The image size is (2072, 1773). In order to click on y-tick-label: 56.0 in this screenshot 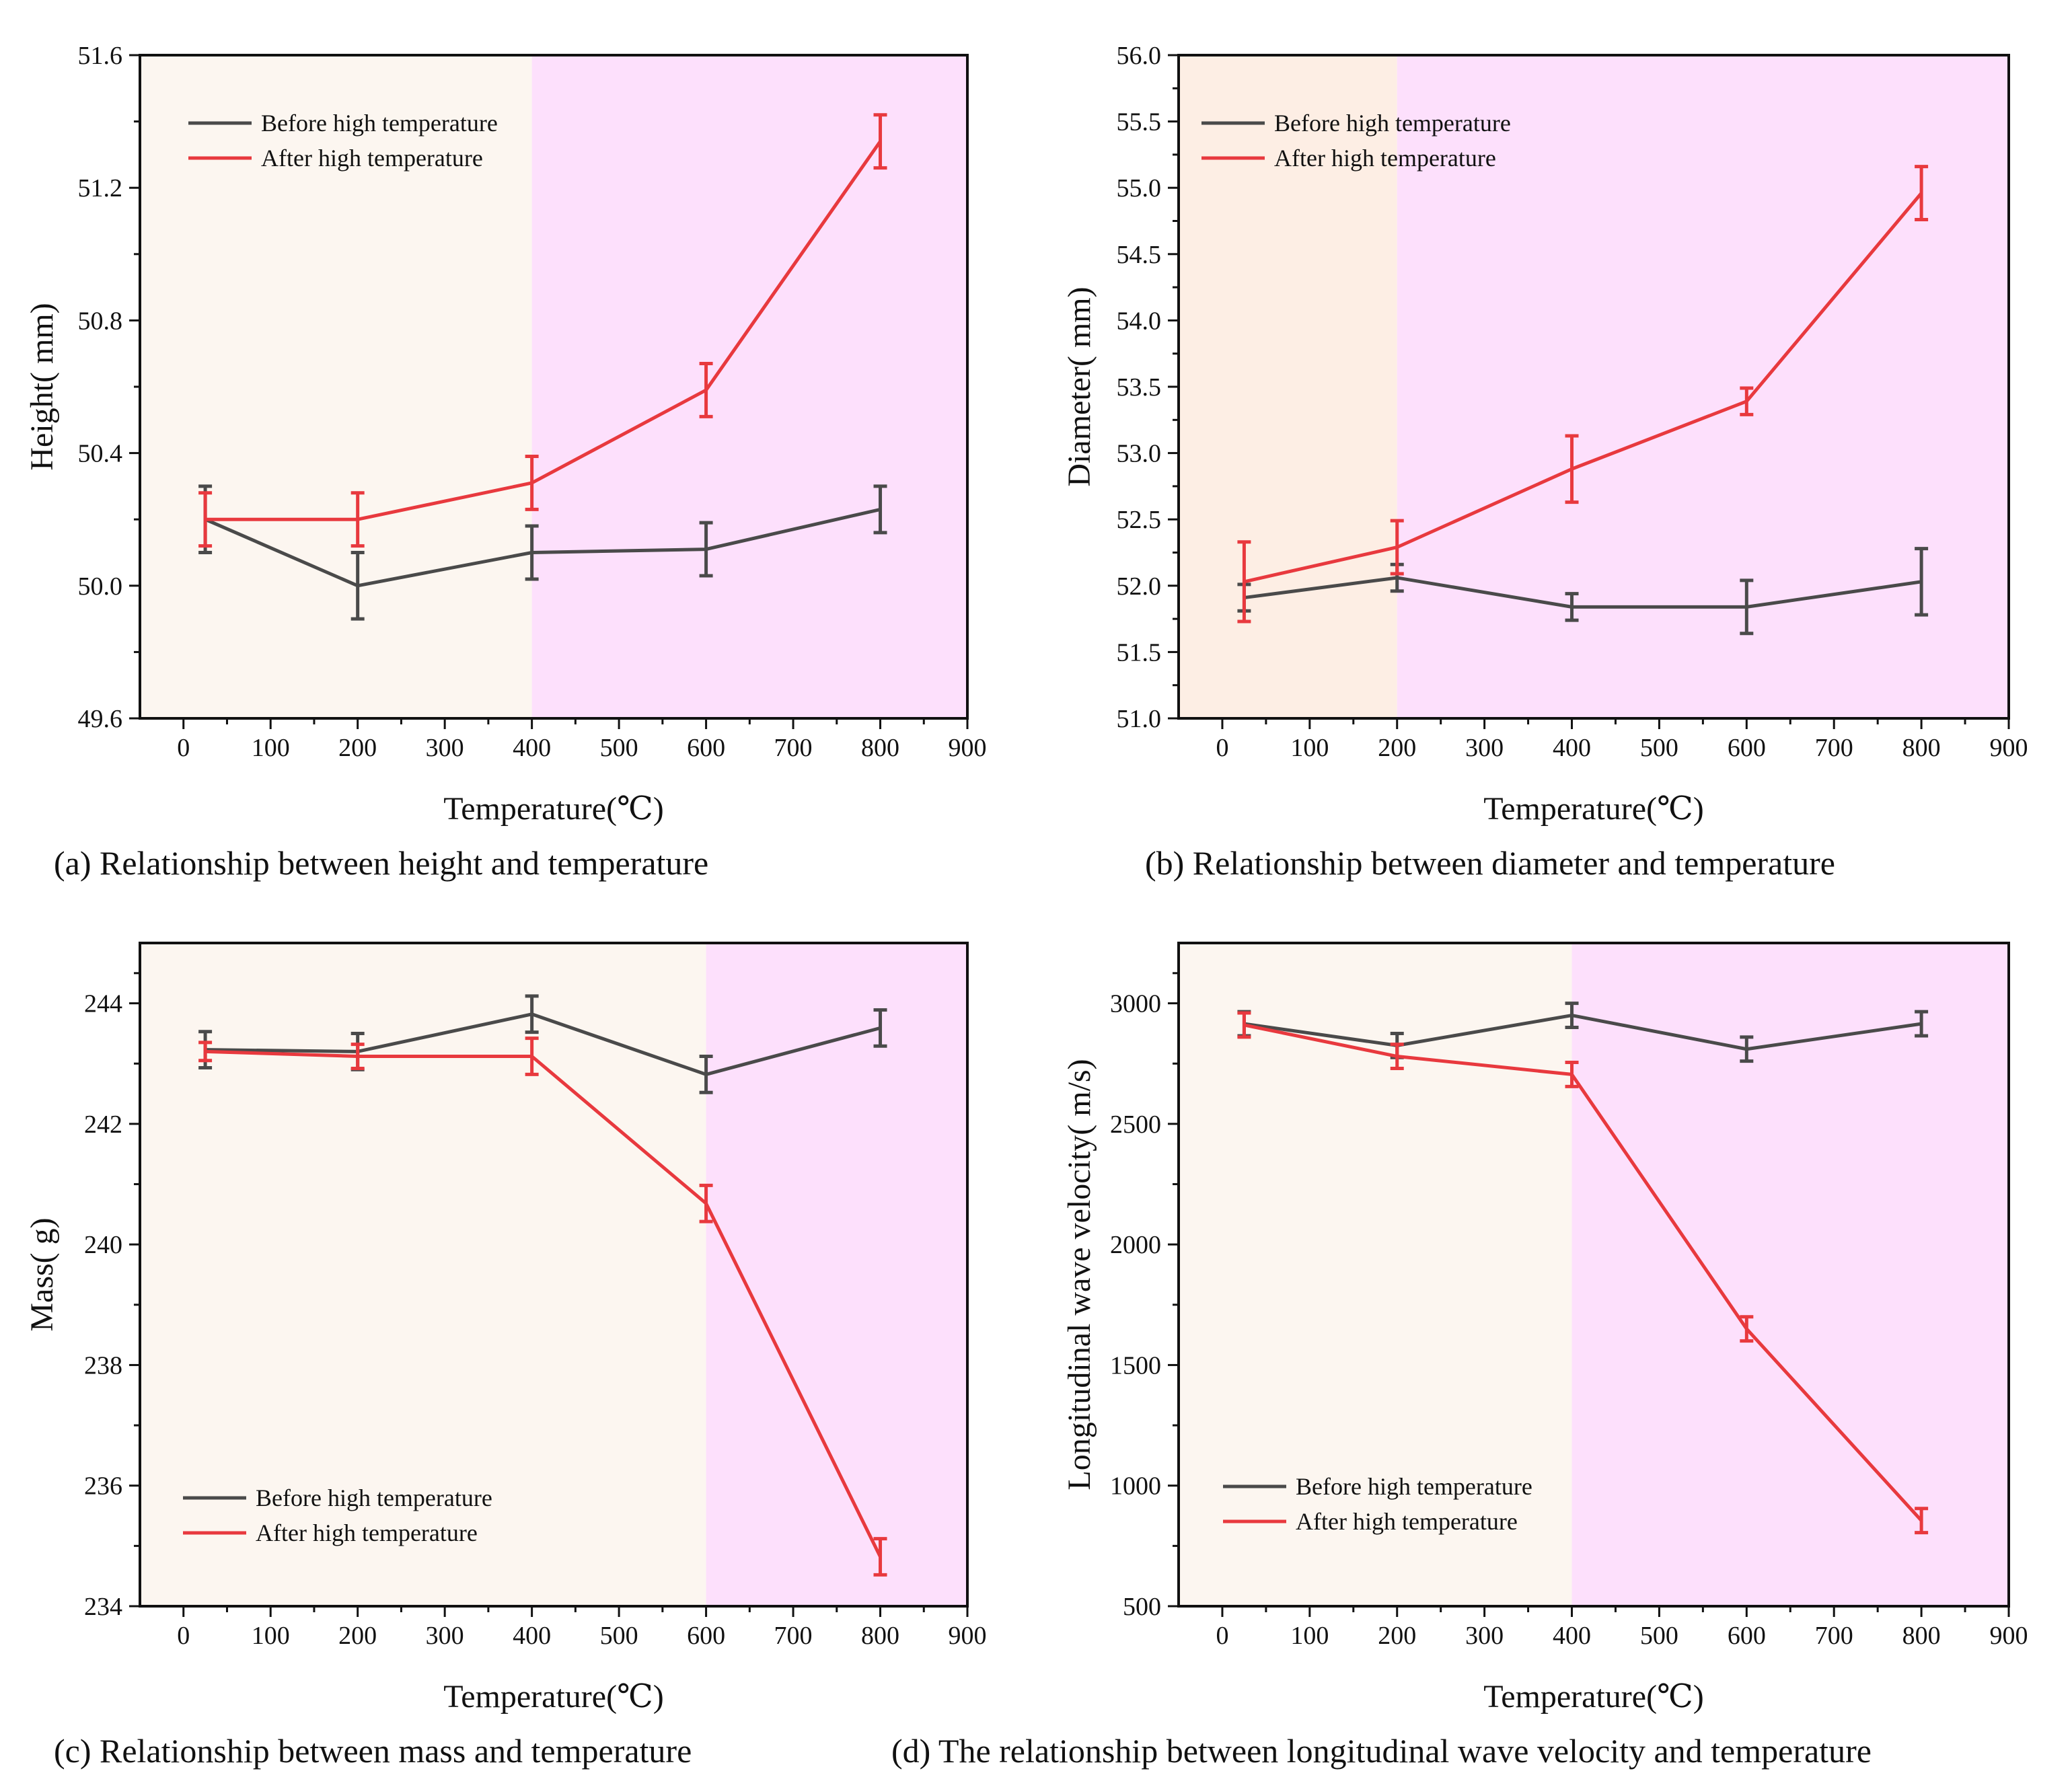, I will do `click(1139, 56)`.